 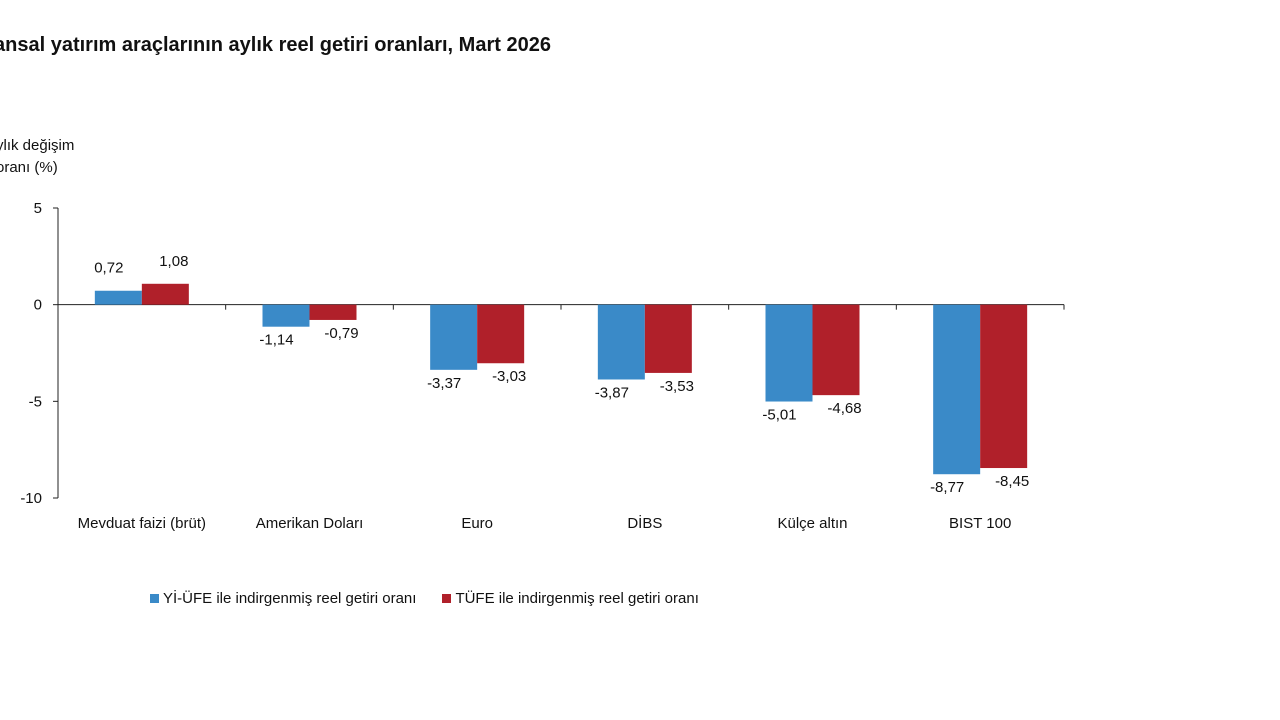 What do you see at coordinates (779, 415) in the screenshot?
I see `data-label-s0-c4: -5,01` at bounding box center [779, 415].